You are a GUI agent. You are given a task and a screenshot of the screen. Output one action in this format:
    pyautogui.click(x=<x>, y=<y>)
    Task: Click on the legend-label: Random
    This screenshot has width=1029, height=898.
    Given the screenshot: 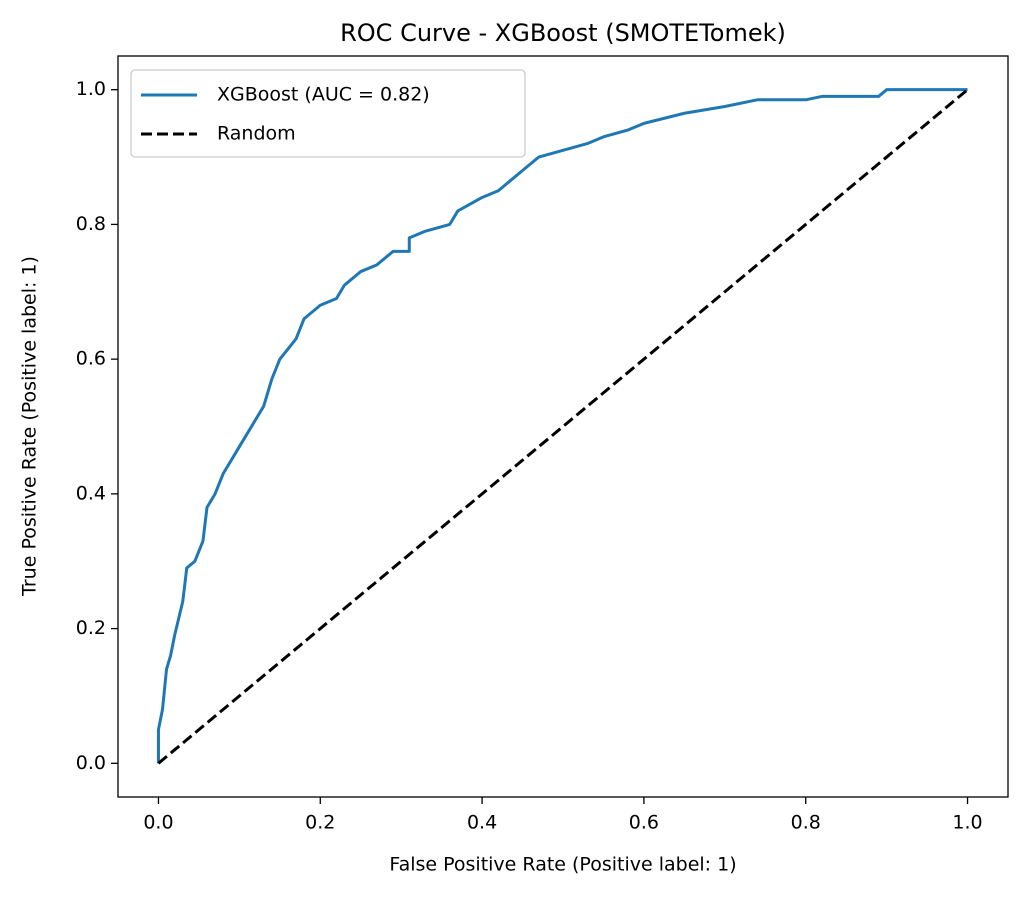 What is the action you would take?
    pyautogui.click(x=256, y=134)
    